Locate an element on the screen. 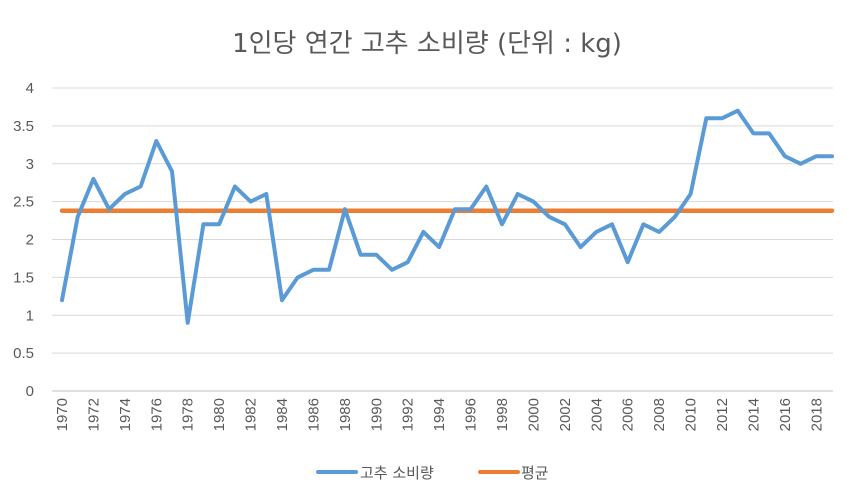 Image resolution: width=855 pixels, height=498 pixels. x-tick-label: 2006 is located at coordinates (628, 414).